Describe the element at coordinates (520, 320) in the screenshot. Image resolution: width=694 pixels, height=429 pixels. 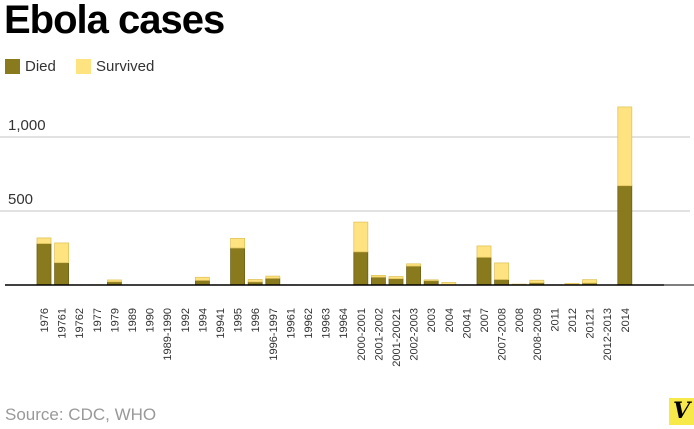
I see `x-tick-label: 2008` at that location.